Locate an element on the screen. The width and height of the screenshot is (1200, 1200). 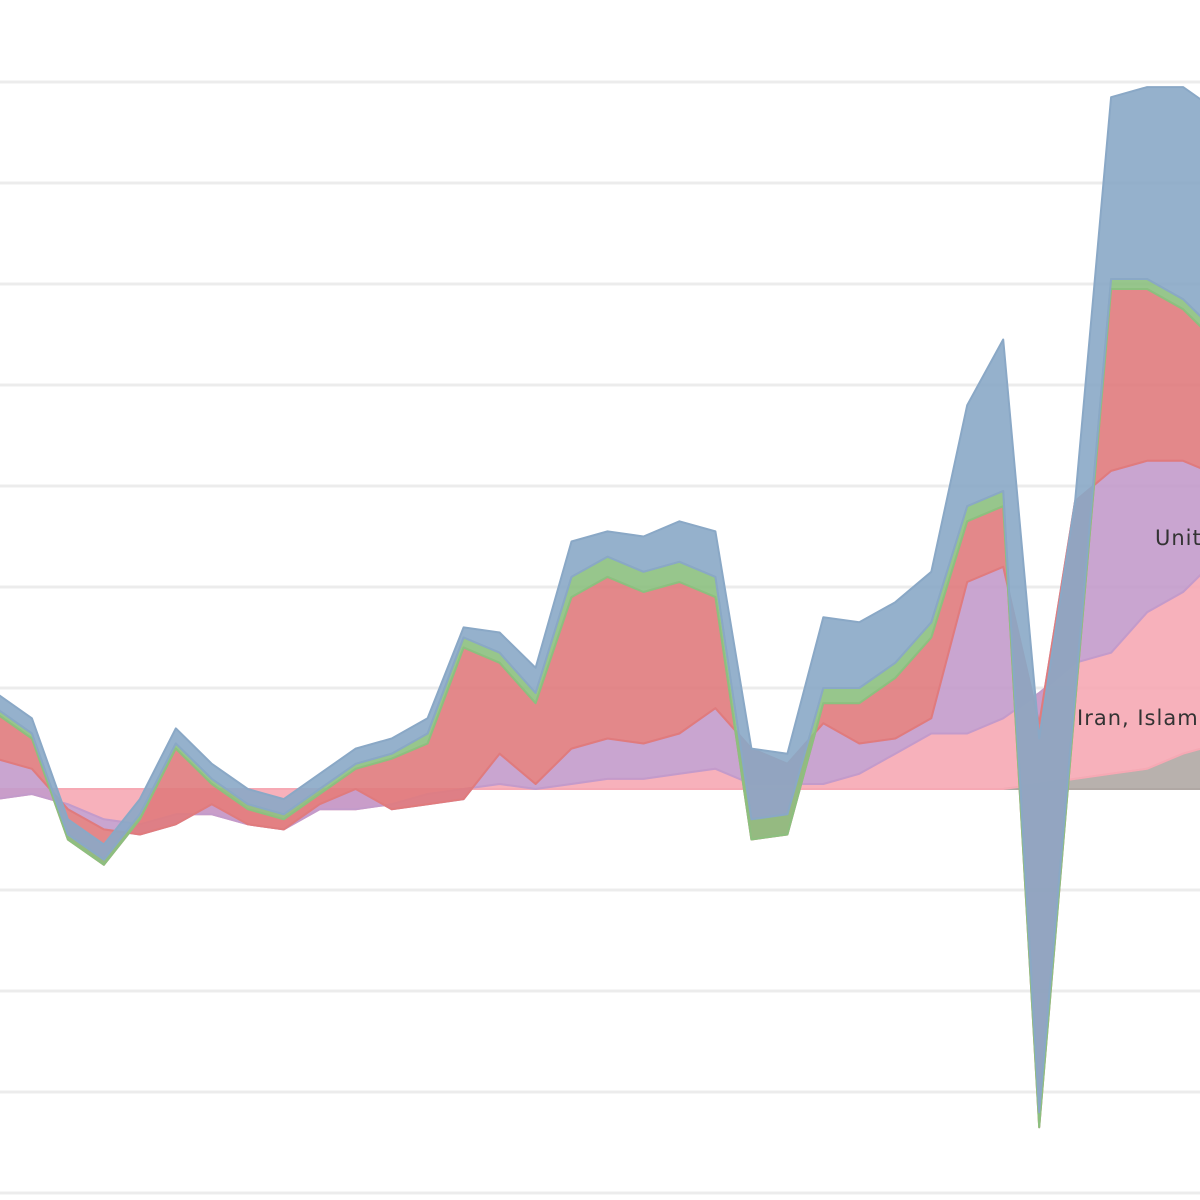
series-label-united-states: United States is located at coordinates (1177, 538).